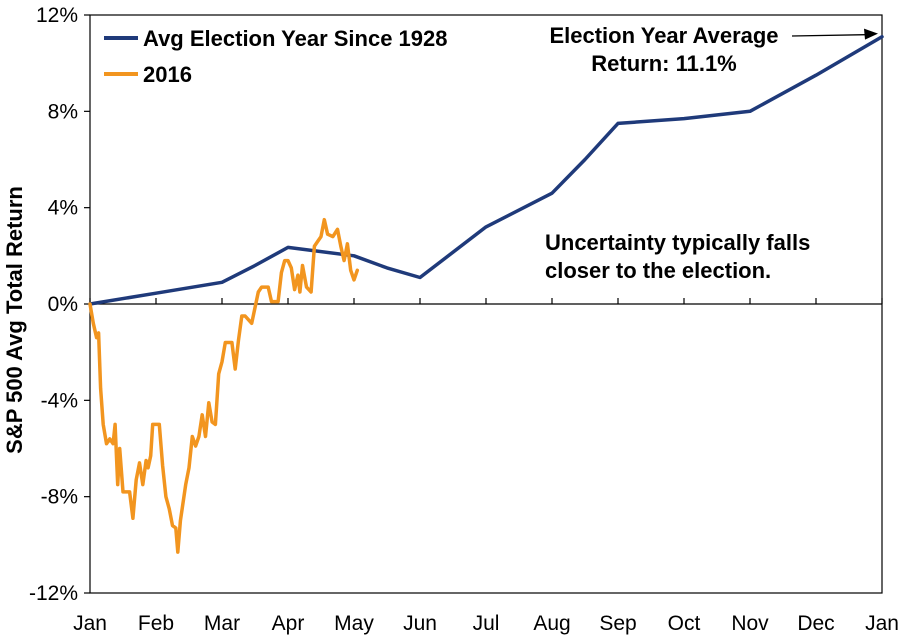 The height and width of the screenshot is (639, 902). Describe the element at coordinates (63, 304) in the screenshot. I see `y-tick-label: 0%` at that location.